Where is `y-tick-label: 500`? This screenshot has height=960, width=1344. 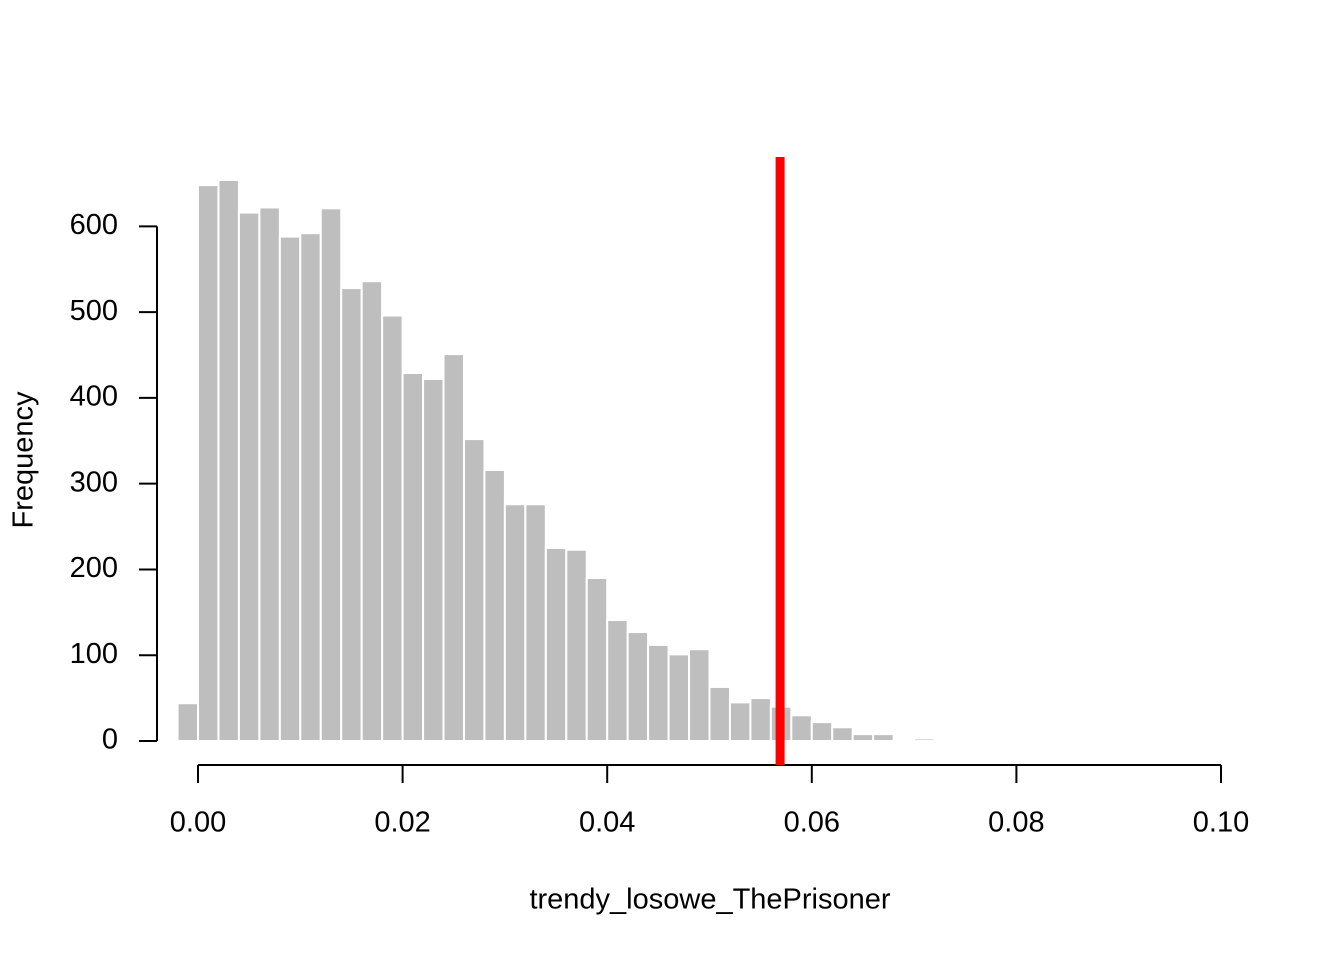
y-tick-label: 500 is located at coordinates (94, 311).